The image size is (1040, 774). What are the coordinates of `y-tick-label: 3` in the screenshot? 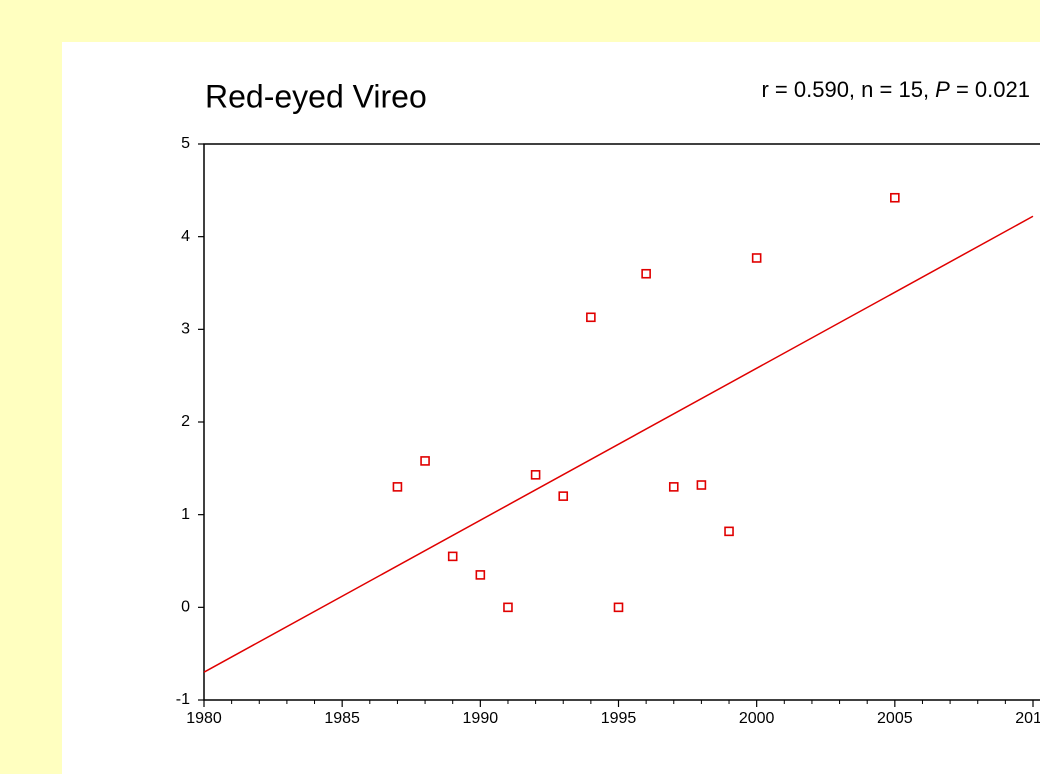 It's located at (185, 329).